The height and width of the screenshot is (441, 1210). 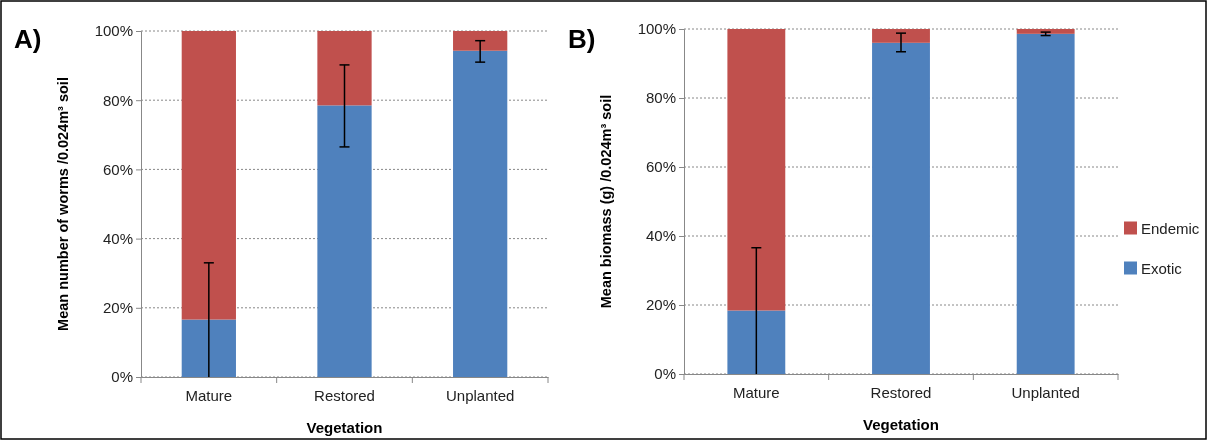 What do you see at coordinates (1170, 228) in the screenshot?
I see `legend-label: Endemic` at bounding box center [1170, 228].